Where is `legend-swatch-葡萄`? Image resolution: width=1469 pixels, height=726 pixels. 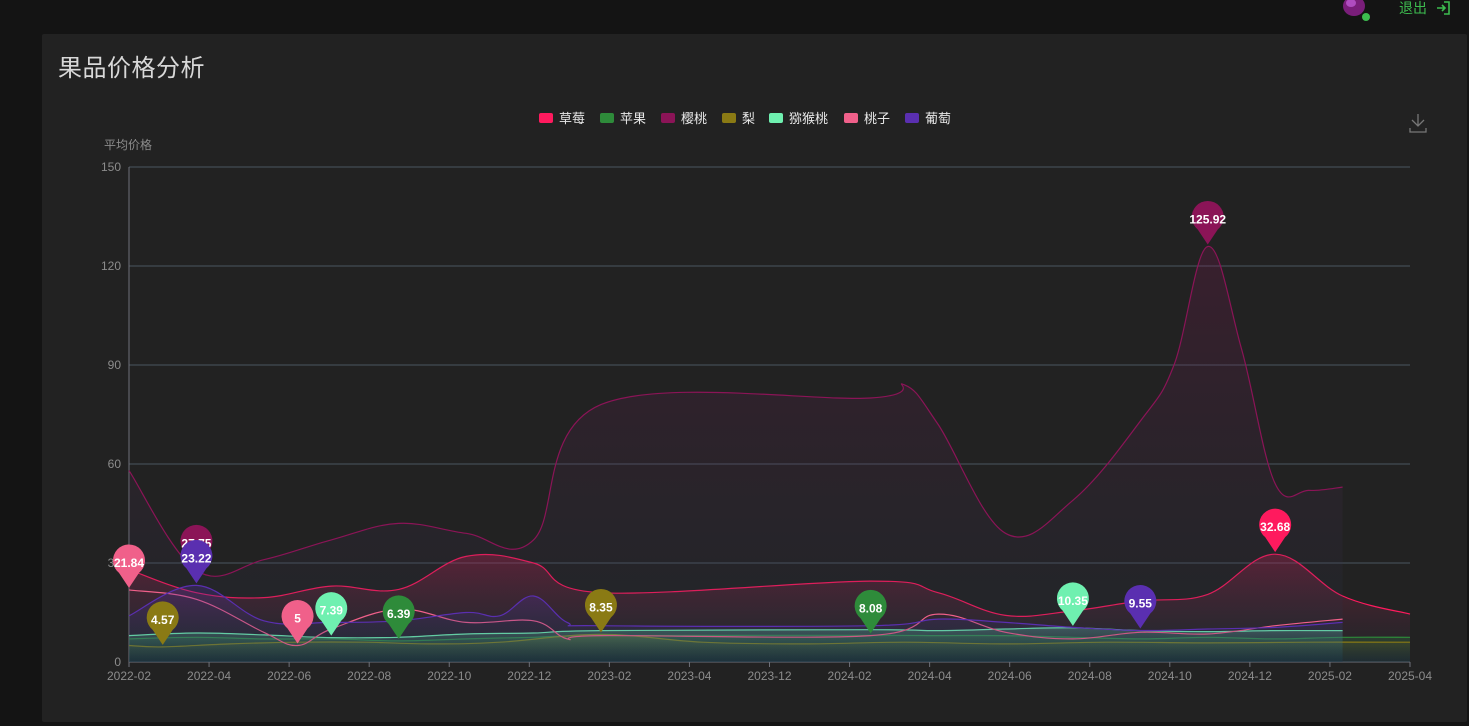
legend-swatch-葡萄 is located at coordinates (912, 118).